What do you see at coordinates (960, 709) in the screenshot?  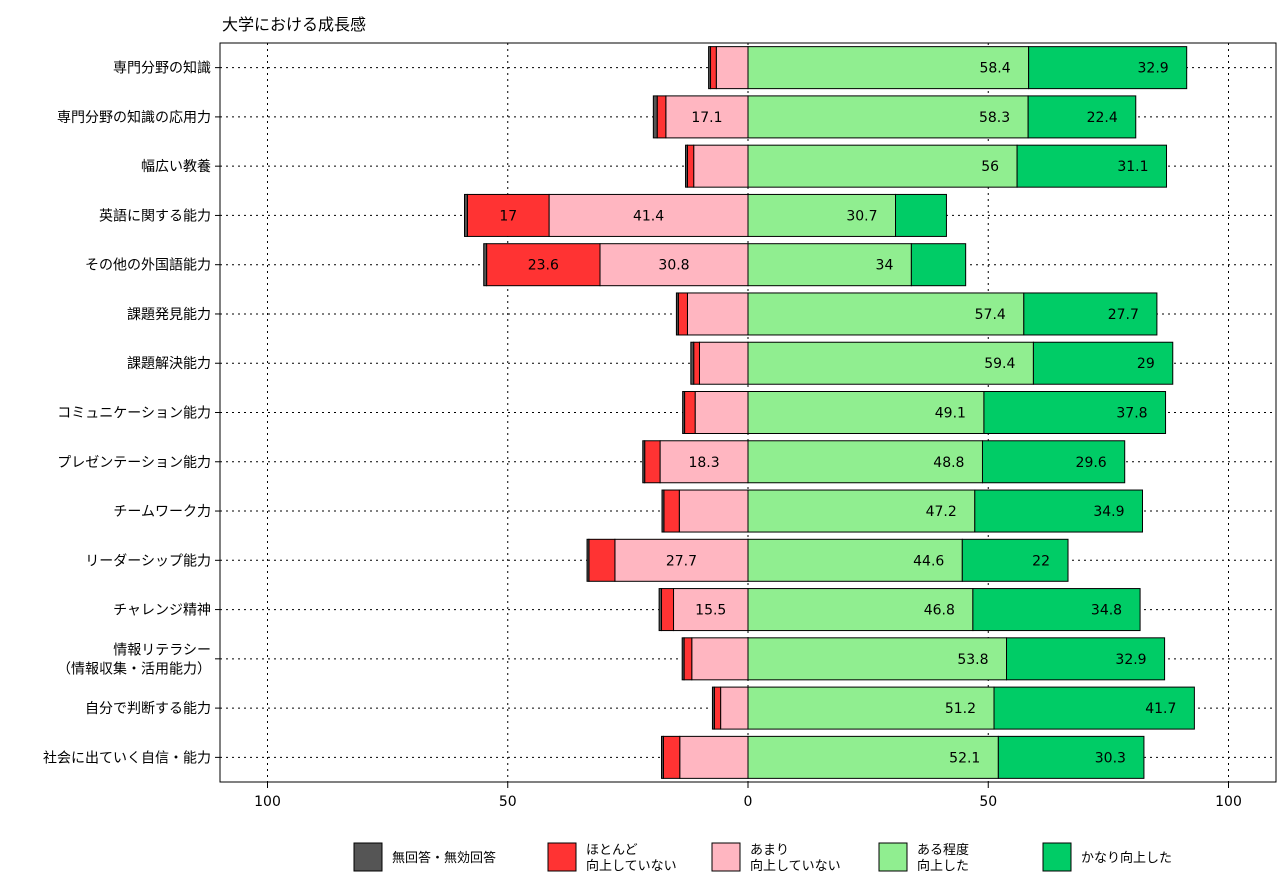 I see `data-label: 51.2` at bounding box center [960, 709].